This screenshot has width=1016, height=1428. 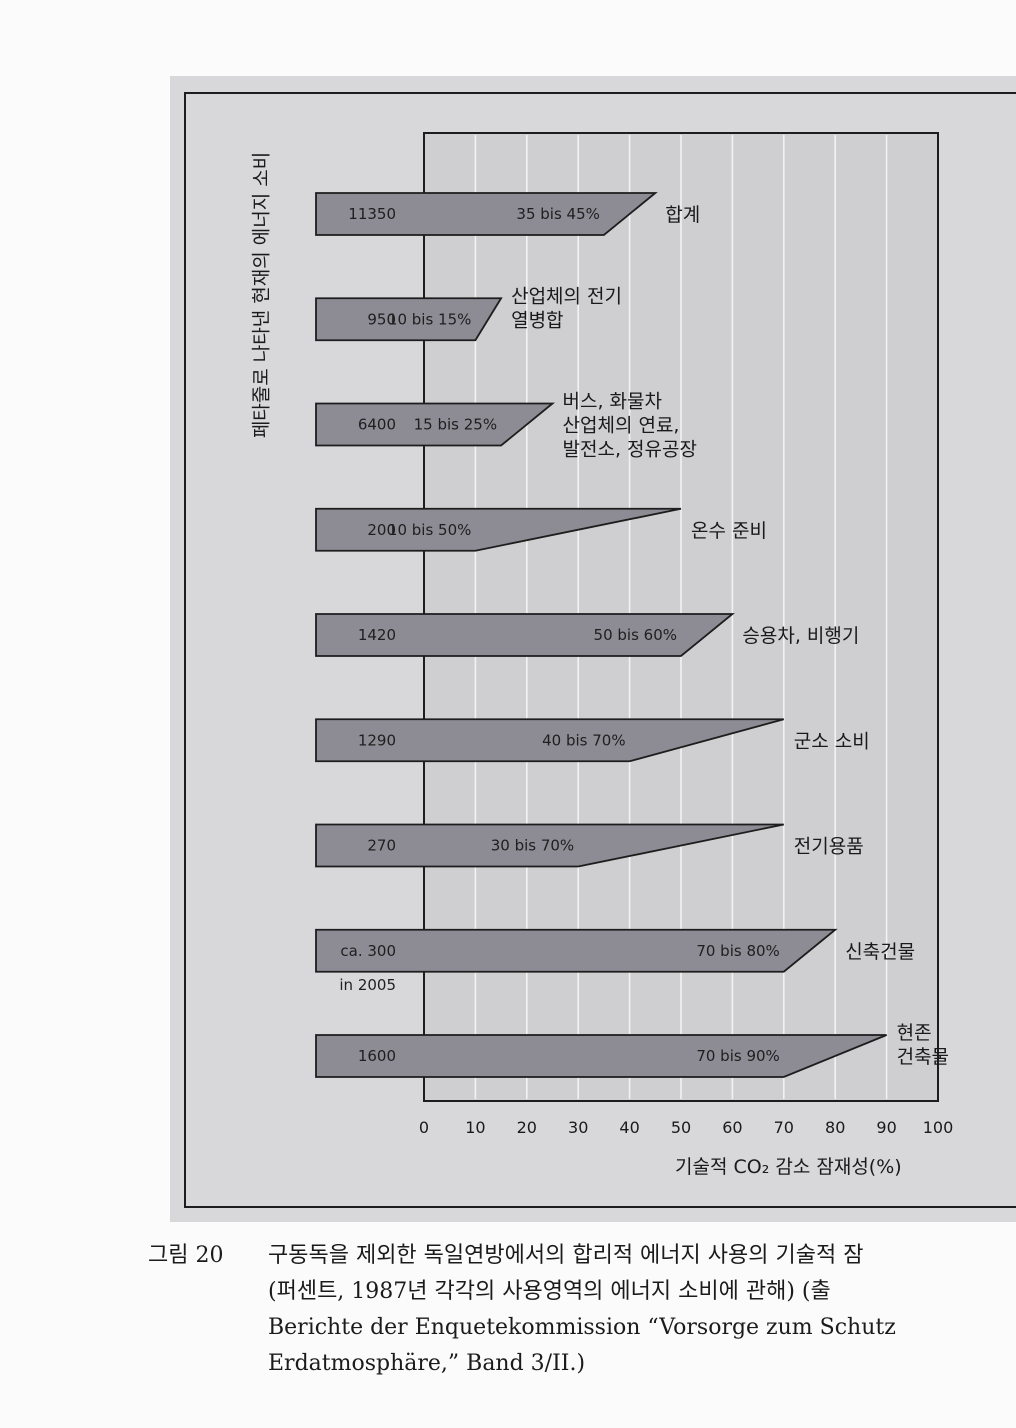 I want to click on category-label: 군소 소비, so click(x=832, y=741).